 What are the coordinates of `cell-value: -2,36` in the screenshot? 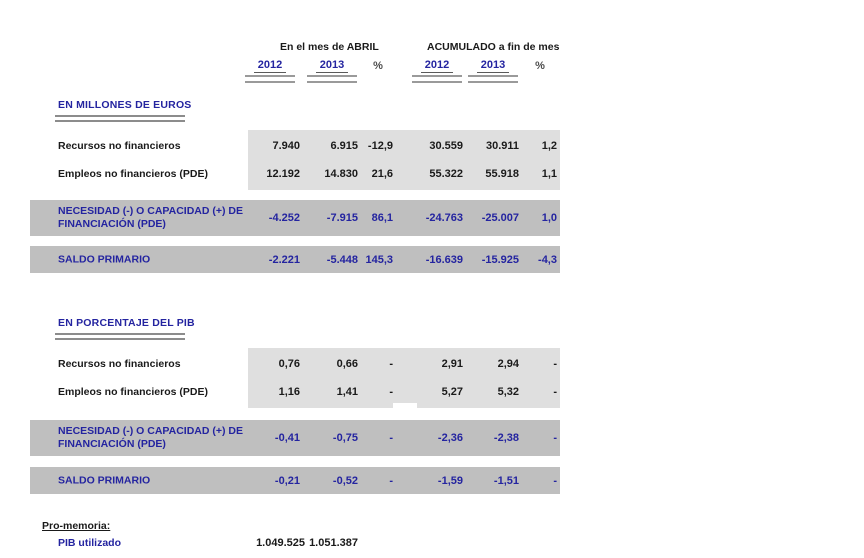 It's located at (450, 438).